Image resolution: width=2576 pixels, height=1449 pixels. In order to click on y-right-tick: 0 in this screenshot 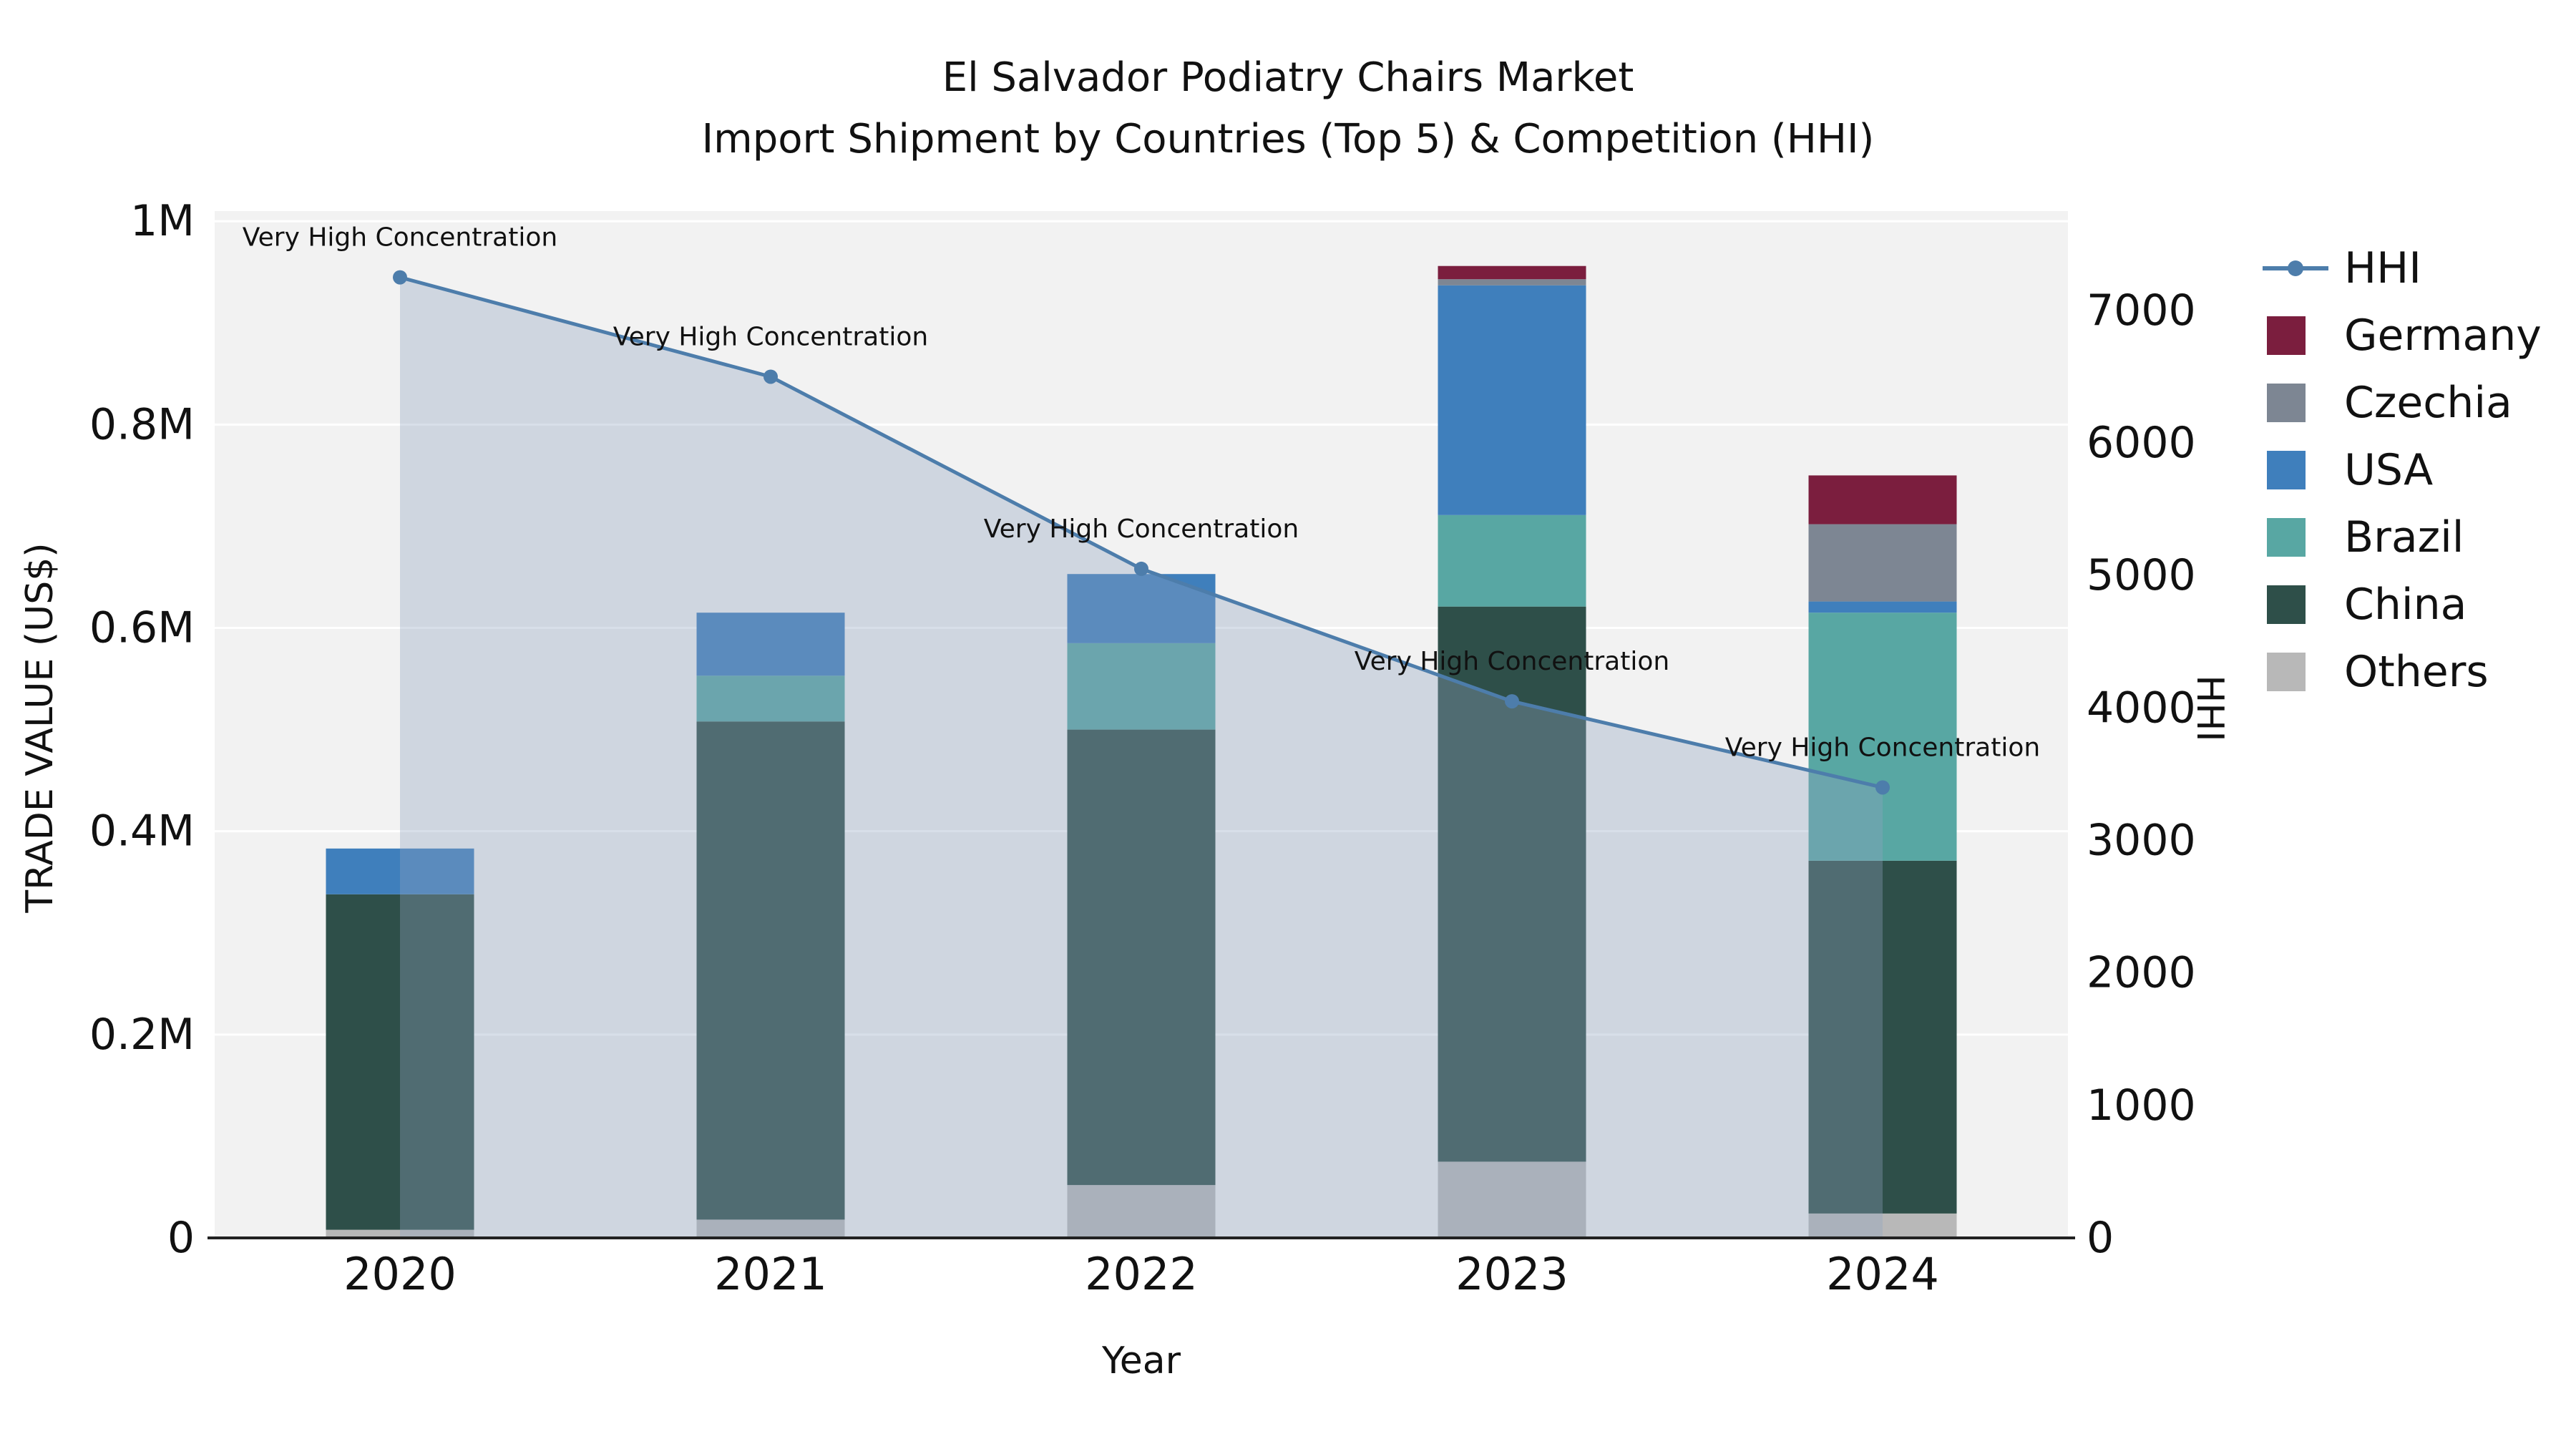, I will do `click(2100, 1238)`.